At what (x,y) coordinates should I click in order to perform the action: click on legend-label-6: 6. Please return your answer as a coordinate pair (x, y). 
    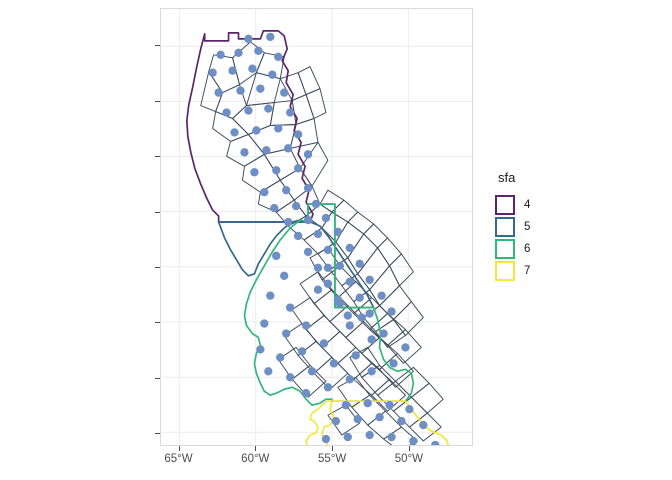
    Looking at the image, I should click on (527, 249).